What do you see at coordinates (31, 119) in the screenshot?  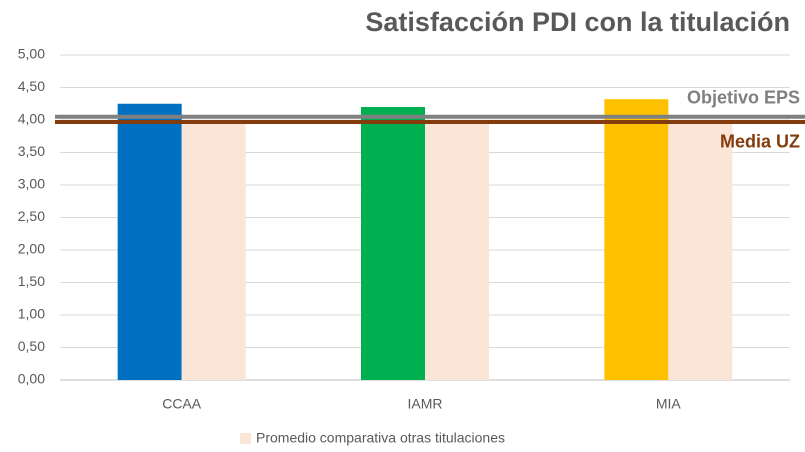 I see `y-tick-label: 4,00` at bounding box center [31, 119].